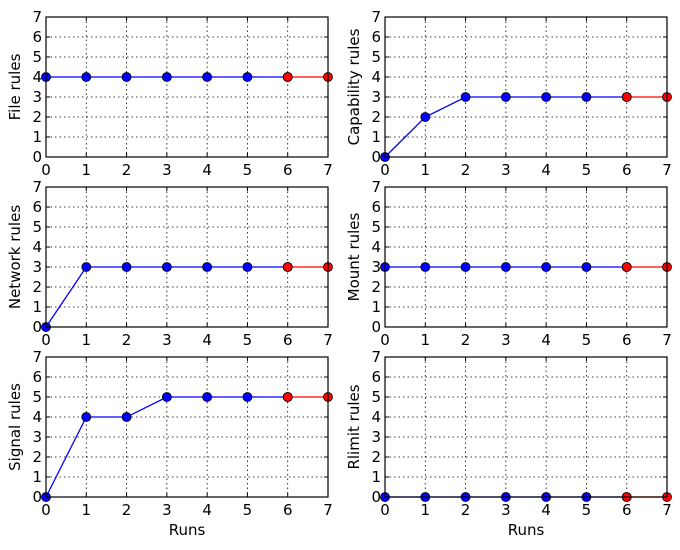  What do you see at coordinates (354, 86) in the screenshot?
I see `y-axis-title: Capability rules` at bounding box center [354, 86].